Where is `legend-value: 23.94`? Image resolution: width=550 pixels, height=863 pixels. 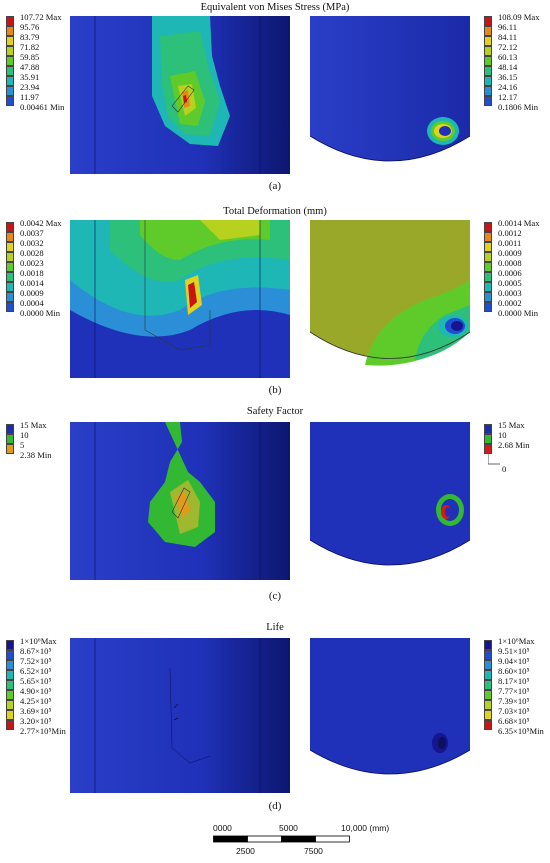
legend-value: 23.94 is located at coordinates (30, 87).